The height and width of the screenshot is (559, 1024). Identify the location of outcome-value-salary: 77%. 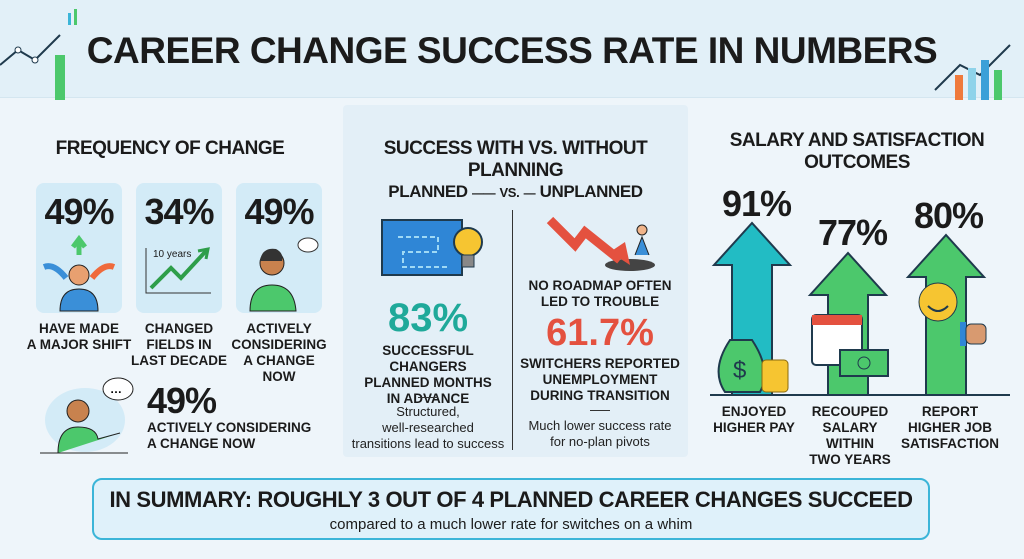
(853, 232).